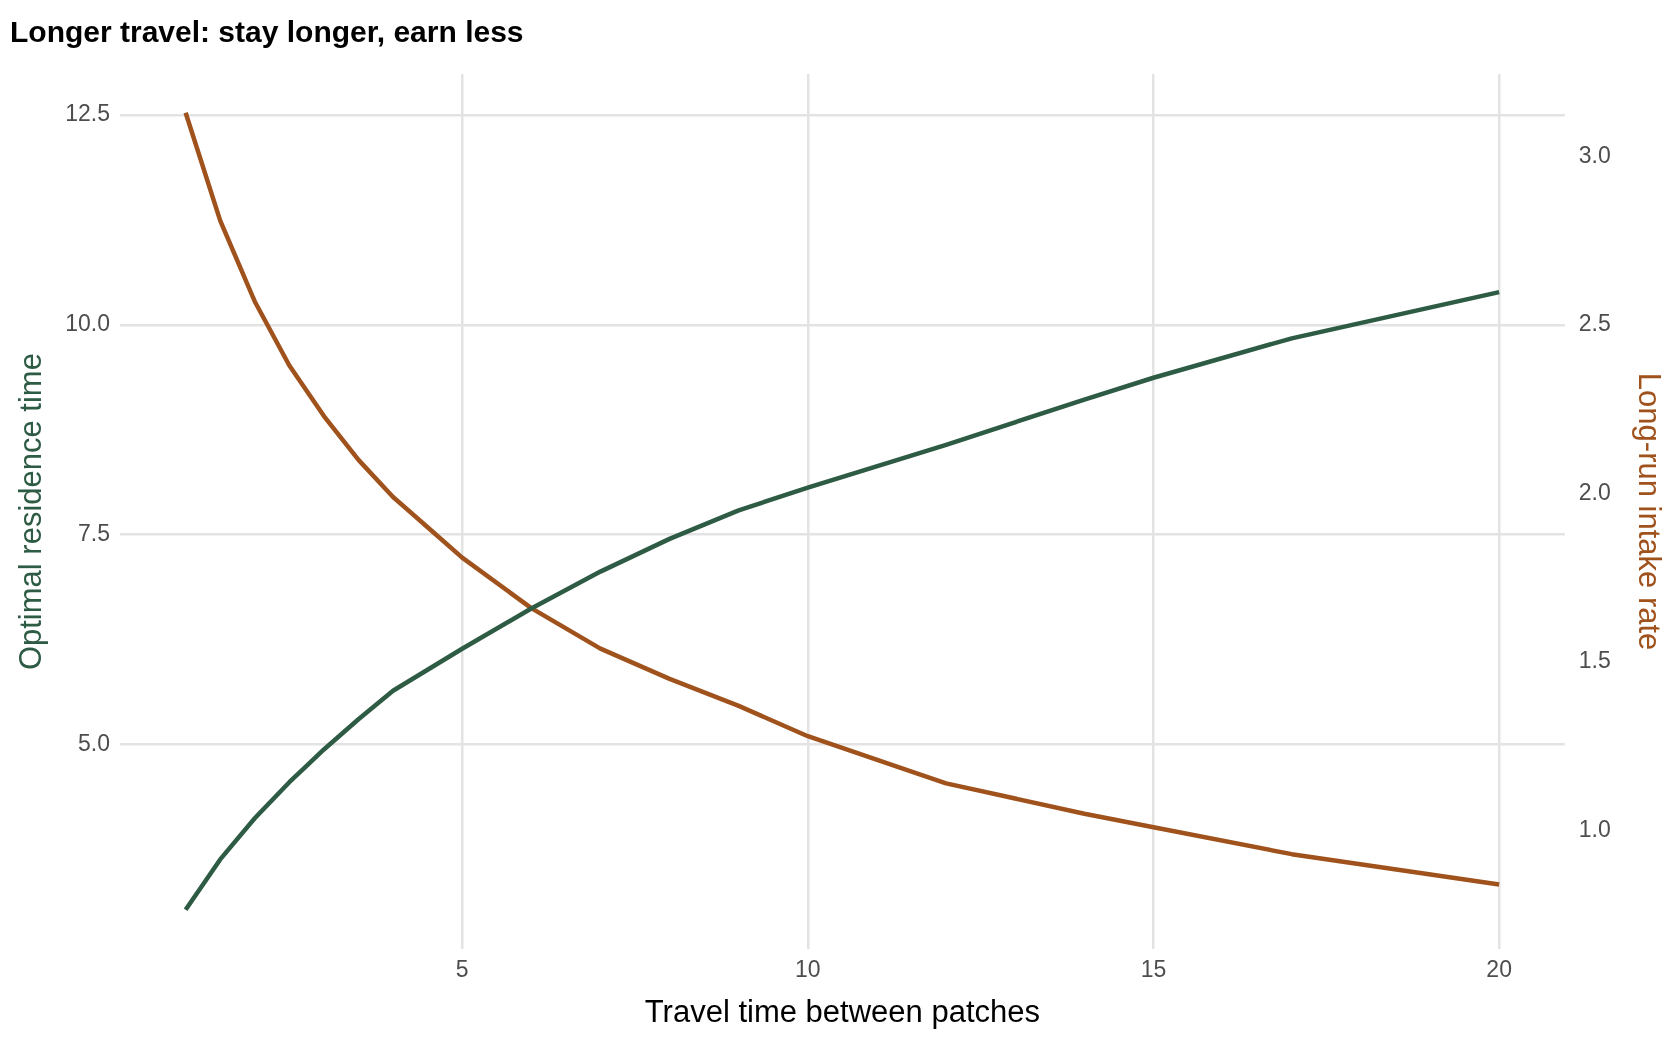 This screenshot has width=1680, height=1056. What do you see at coordinates (1594, 491) in the screenshot?
I see `y2-tick-label: 2.0` at bounding box center [1594, 491].